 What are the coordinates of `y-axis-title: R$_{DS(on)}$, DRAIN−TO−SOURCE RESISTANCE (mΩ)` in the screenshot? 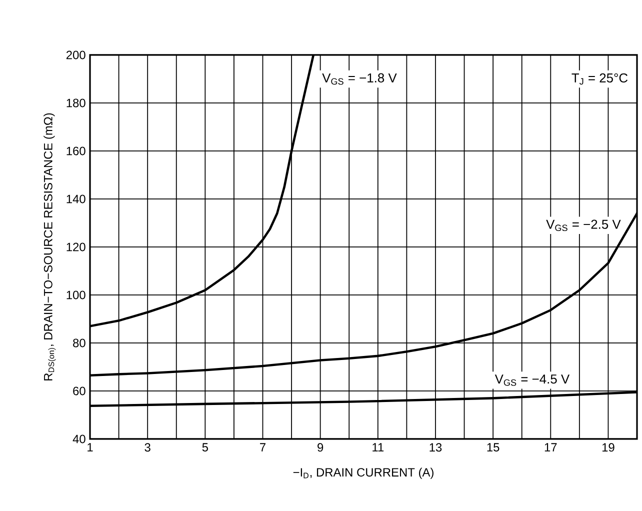 It's located at (50, 246).